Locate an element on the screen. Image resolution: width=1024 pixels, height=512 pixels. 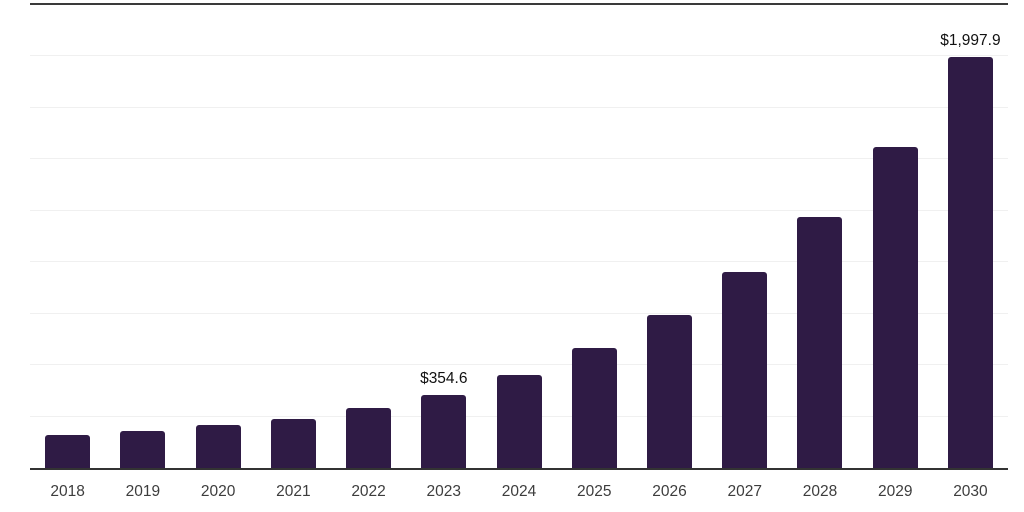
gridline-2000 is located at coordinates (519, 56).